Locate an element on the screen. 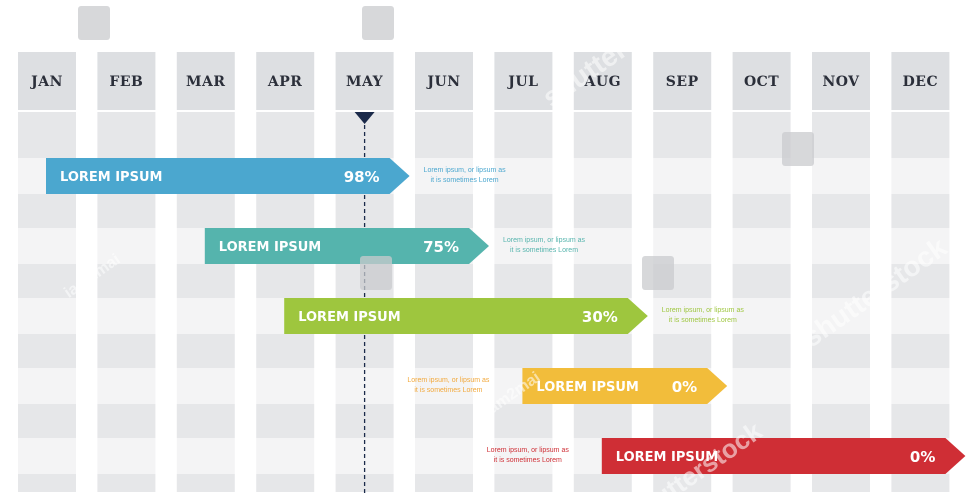 The width and height of the screenshot is (976, 504). task-bar: LOREM IPSUM 98% is located at coordinates (228, 176).